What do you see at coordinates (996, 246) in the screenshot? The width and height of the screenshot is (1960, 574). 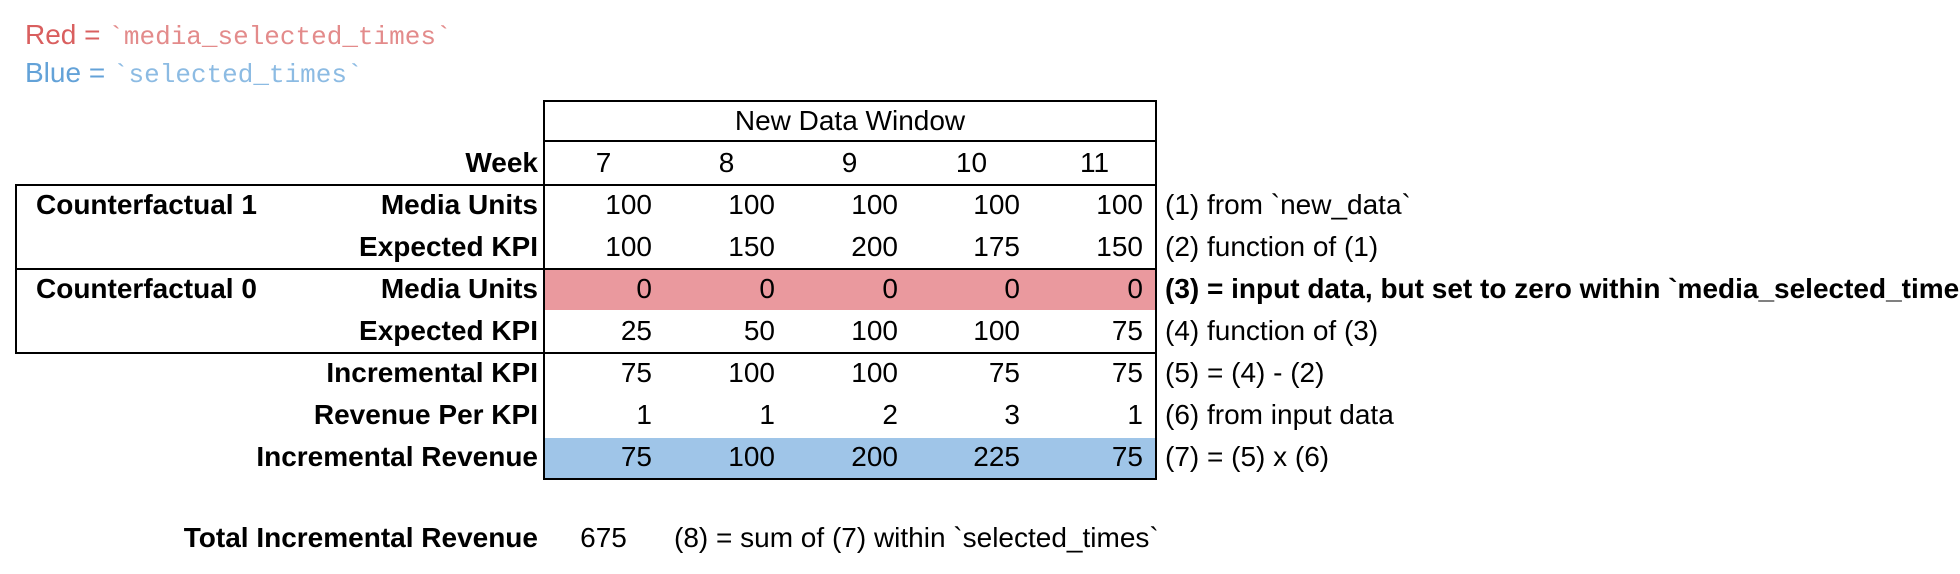 I see `table-cell: 175` at bounding box center [996, 246].